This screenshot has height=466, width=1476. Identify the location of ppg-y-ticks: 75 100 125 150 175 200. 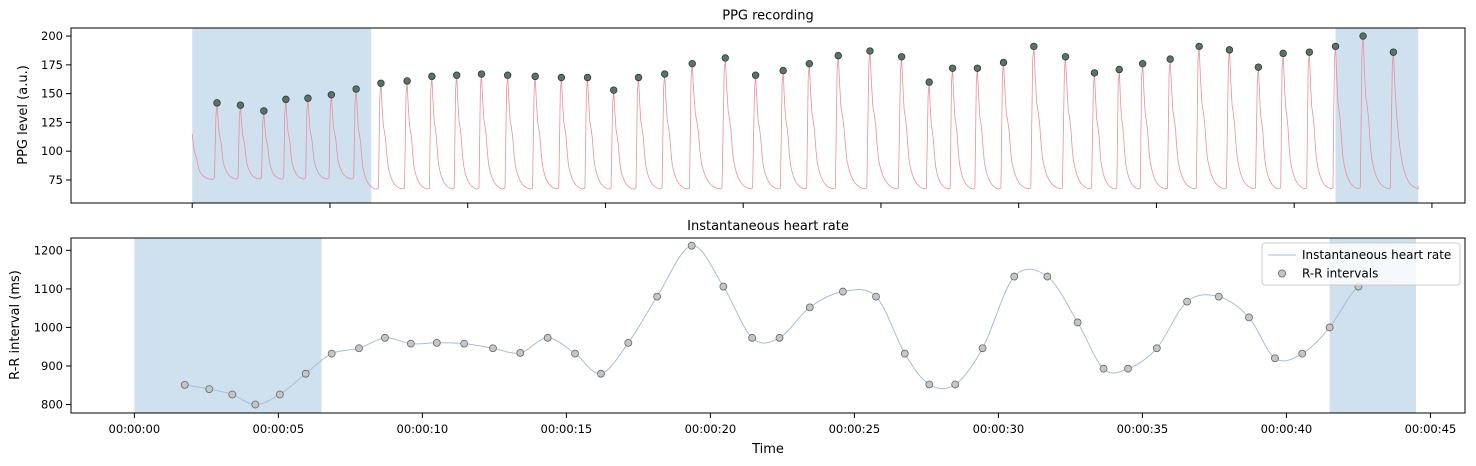
(56, 108).